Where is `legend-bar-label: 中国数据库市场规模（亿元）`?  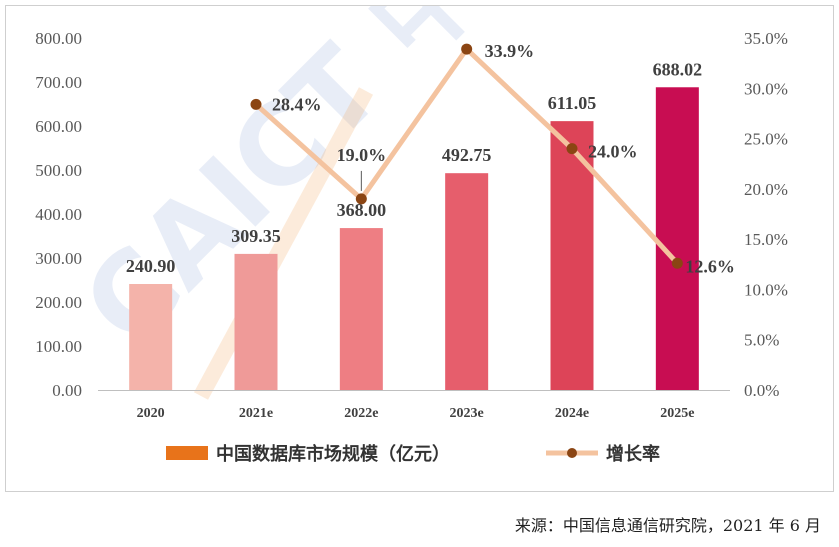
legend-bar-label: 中国数据库市场规模（亿元） is located at coordinates (333, 454).